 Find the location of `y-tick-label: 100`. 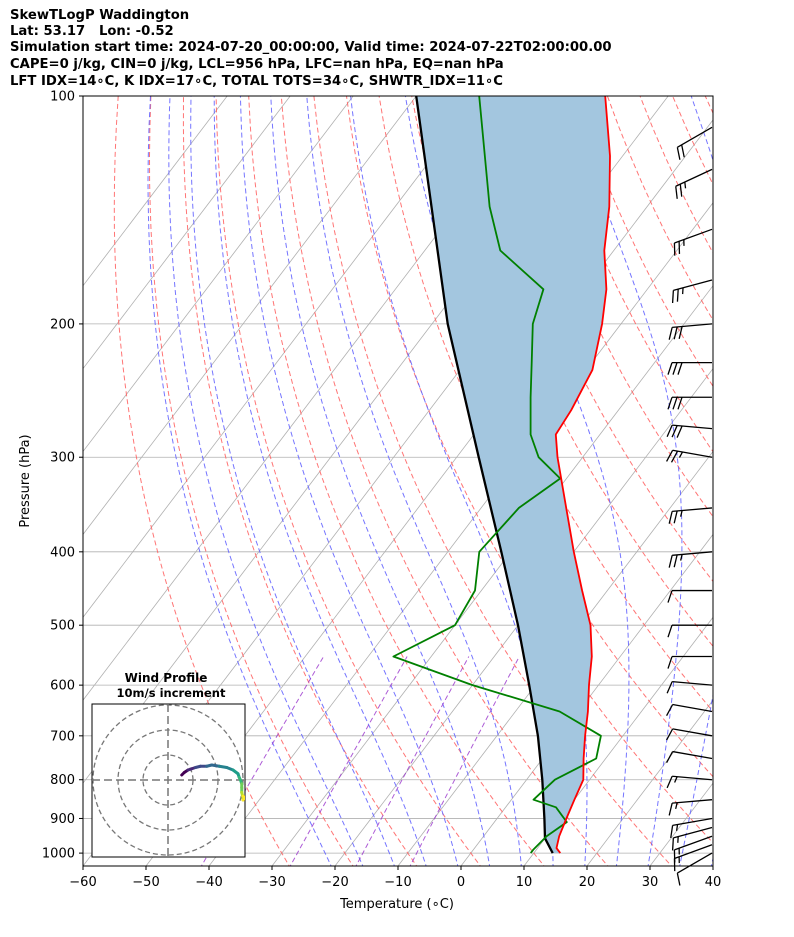

y-tick-label: 100 is located at coordinates (62, 97).